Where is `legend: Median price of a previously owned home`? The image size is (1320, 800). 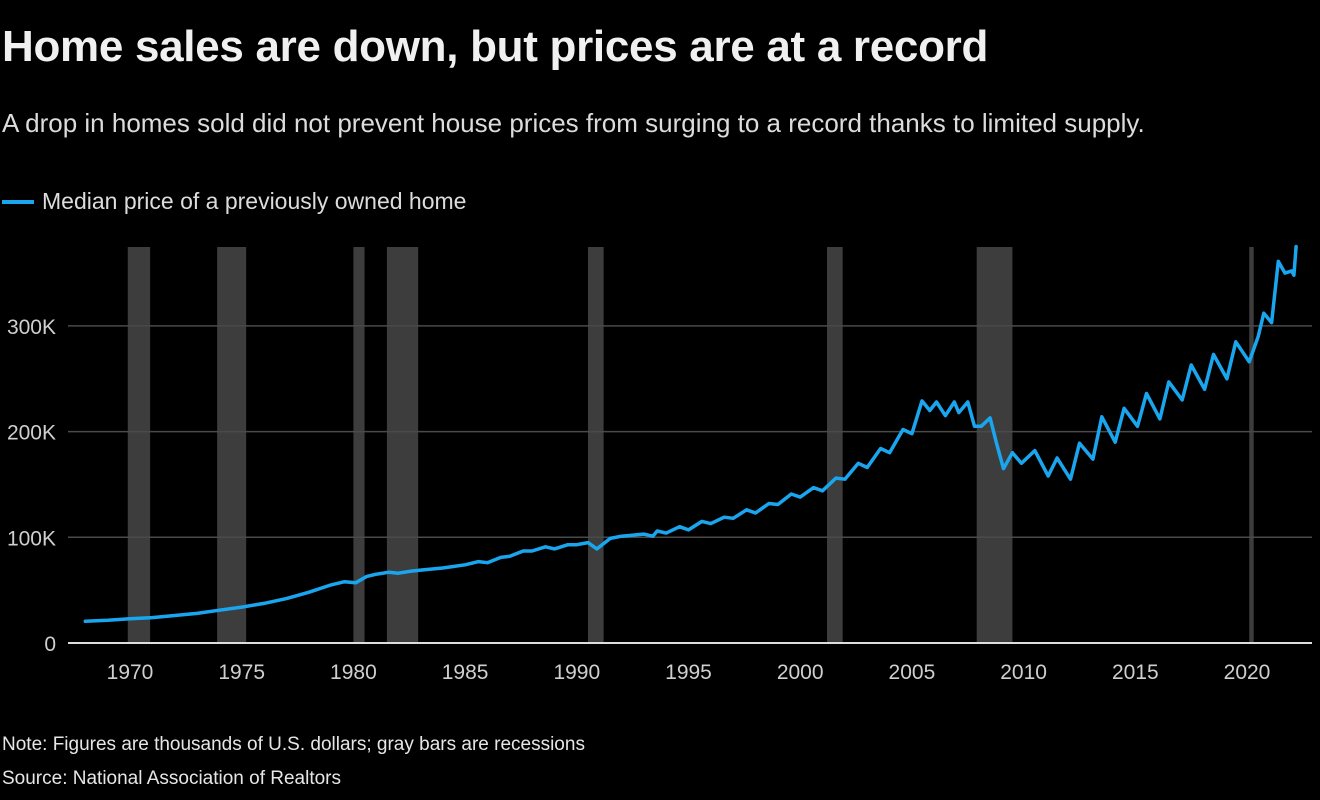 legend: Median price of a previously owned home is located at coordinates (234, 201).